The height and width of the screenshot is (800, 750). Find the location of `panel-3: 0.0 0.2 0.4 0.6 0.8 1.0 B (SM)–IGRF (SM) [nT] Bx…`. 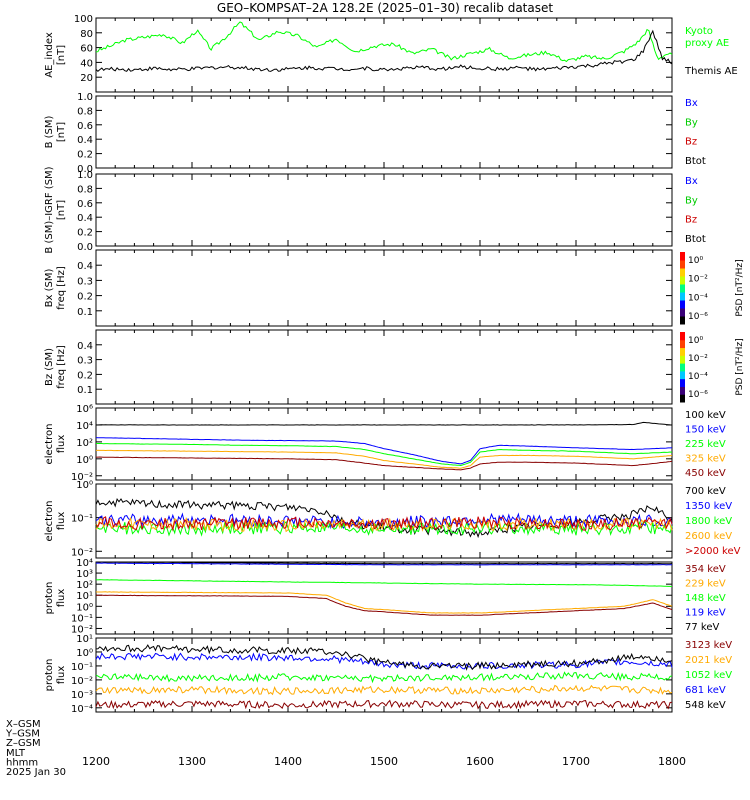

panel-3: 0.0 0.2 0.4 0.6 0.8 1.0 B (SM)–IGRF (SM) [nT] Bx… is located at coordinates (375, 209).